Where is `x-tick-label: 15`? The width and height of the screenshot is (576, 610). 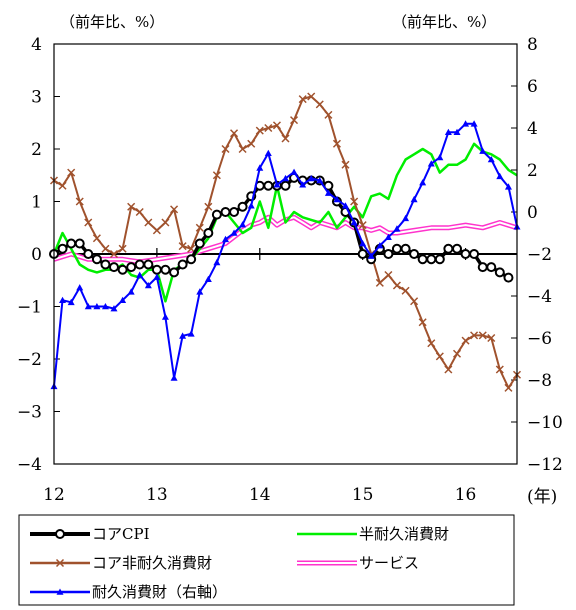
x-tick-label: 15 is located at coordinates (363, 495).